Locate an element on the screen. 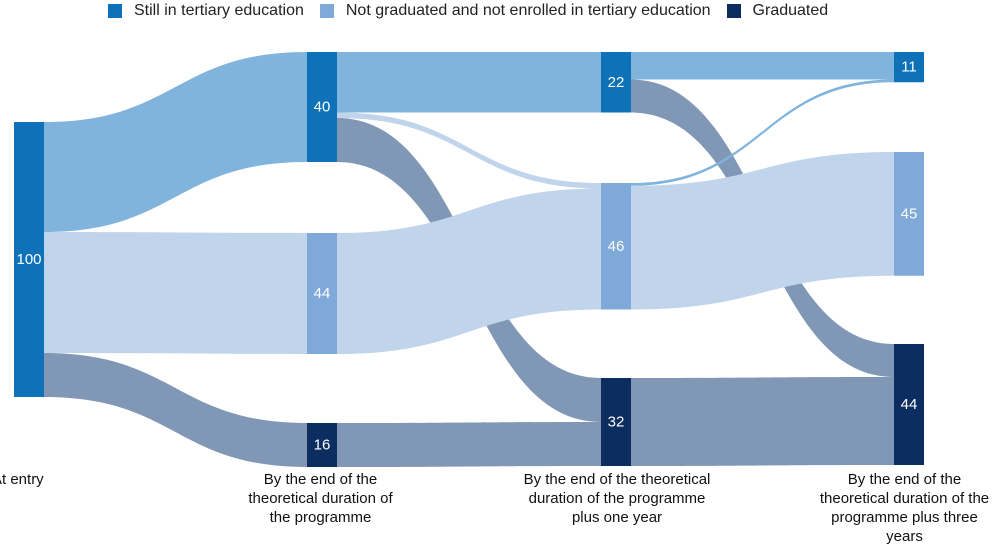  node-value-entry: 100 is located at coordinates (28, 259).